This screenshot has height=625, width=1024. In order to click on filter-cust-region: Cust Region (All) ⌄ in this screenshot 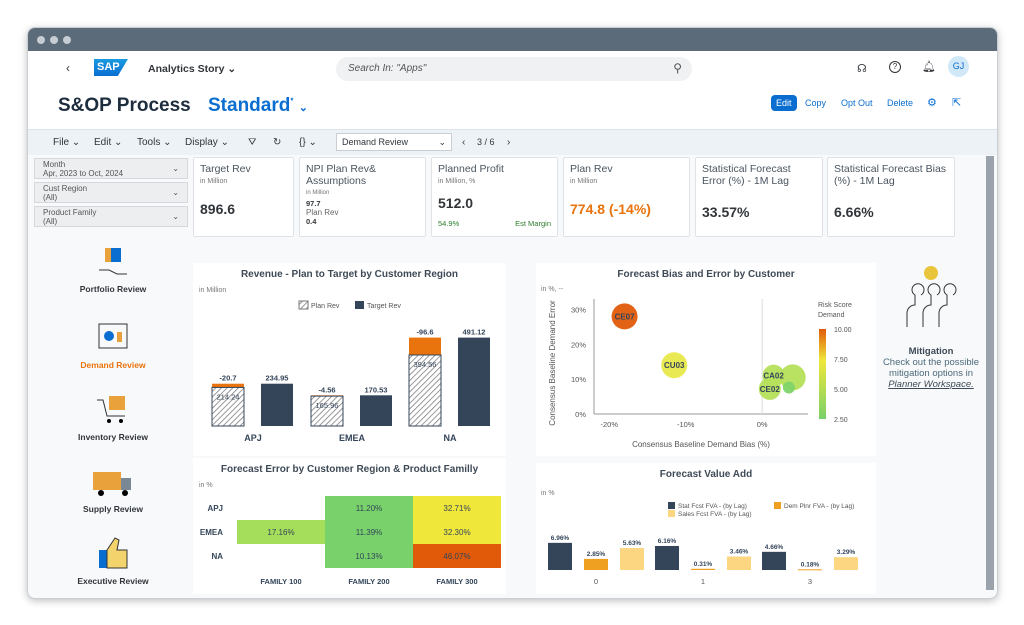, I will do `click(111, 192)`.